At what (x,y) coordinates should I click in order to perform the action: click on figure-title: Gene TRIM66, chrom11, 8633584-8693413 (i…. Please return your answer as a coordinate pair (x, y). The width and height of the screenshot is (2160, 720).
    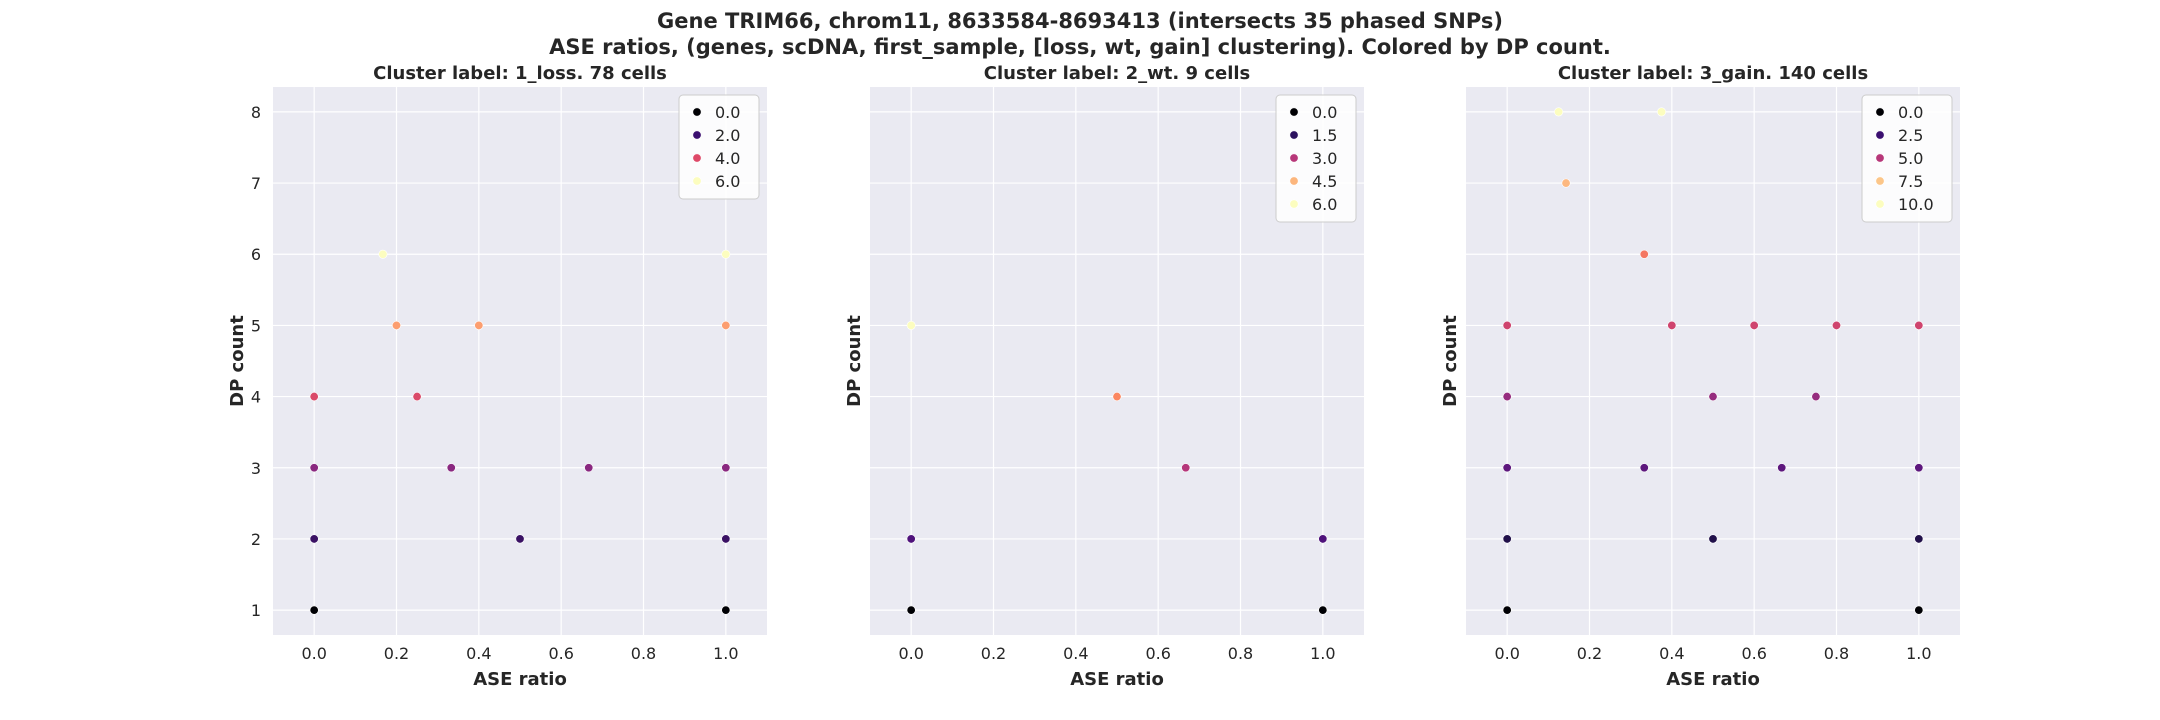
    Looking at the image, I should click on (1080, 34).